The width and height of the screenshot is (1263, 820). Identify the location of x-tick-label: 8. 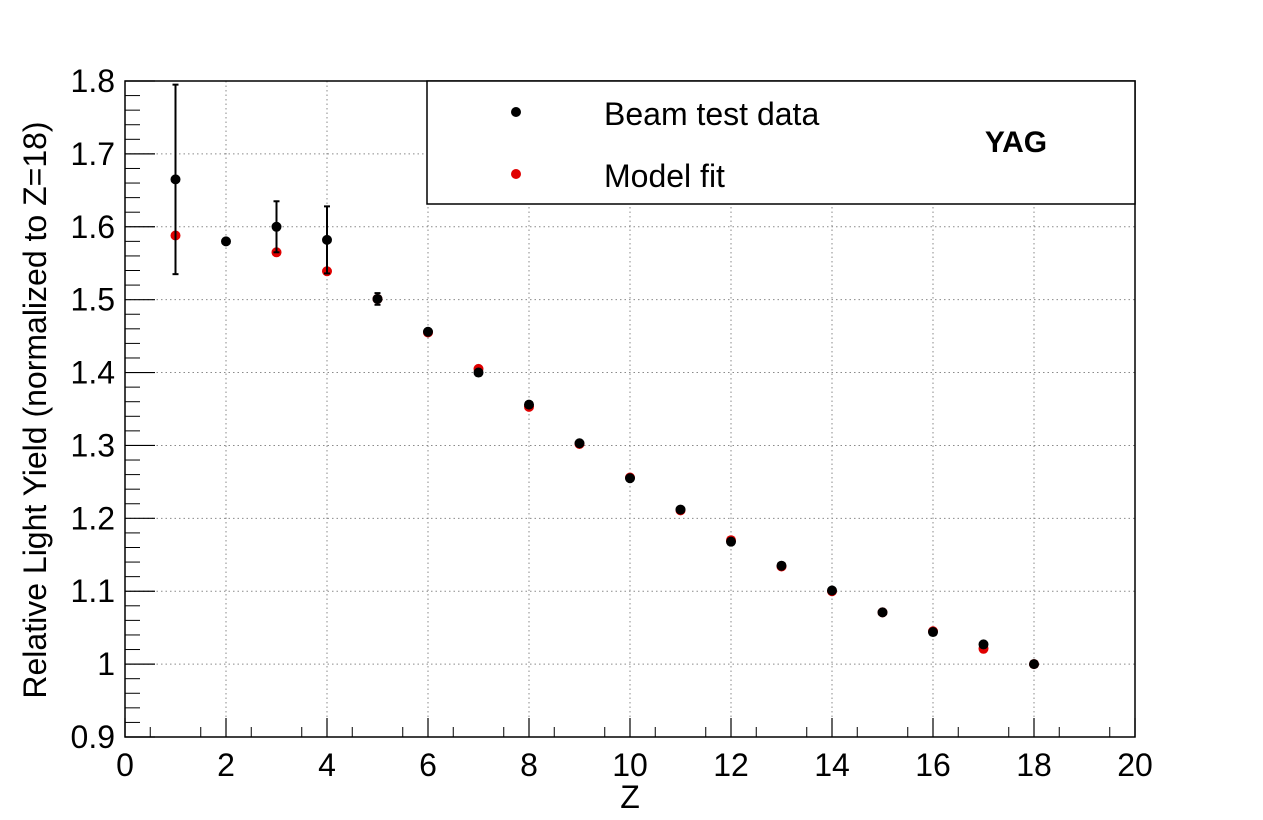
(529, 765).